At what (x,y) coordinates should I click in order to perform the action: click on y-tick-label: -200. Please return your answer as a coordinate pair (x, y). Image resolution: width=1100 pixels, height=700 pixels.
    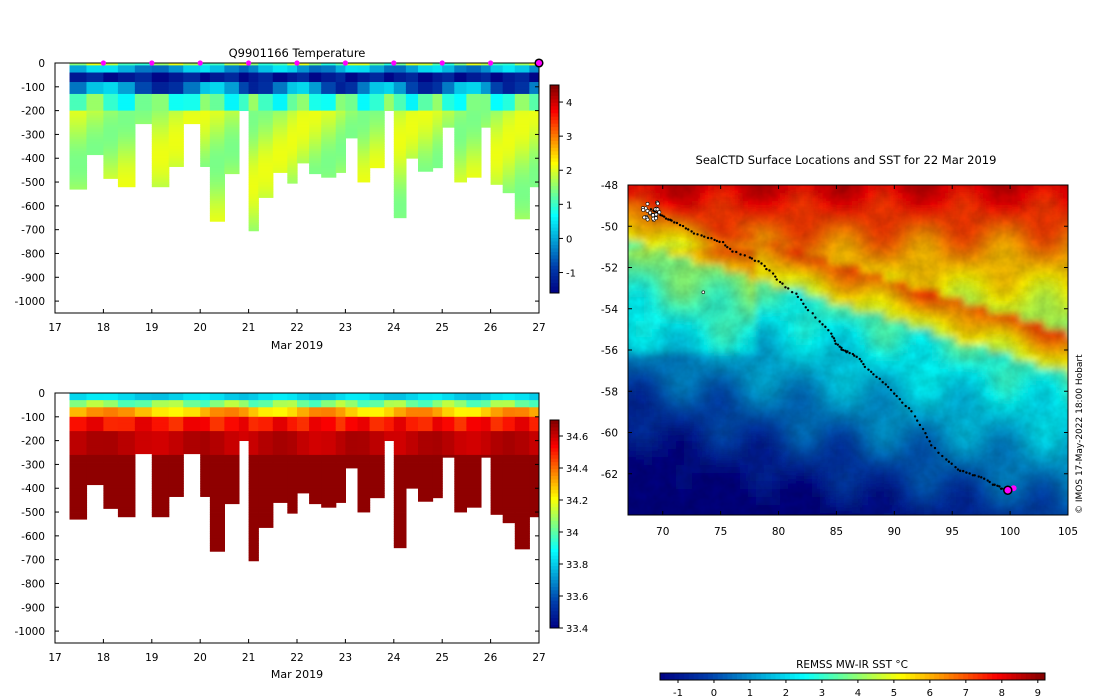
    Looking at the image, I should click on (33, 442).